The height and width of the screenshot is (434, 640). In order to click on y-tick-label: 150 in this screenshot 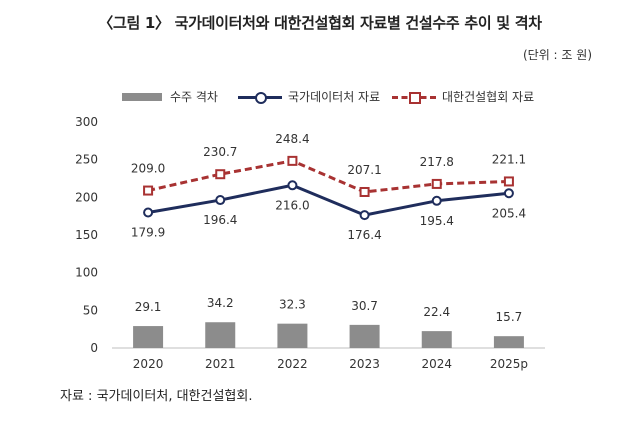, I will do `click(86, 235)`.